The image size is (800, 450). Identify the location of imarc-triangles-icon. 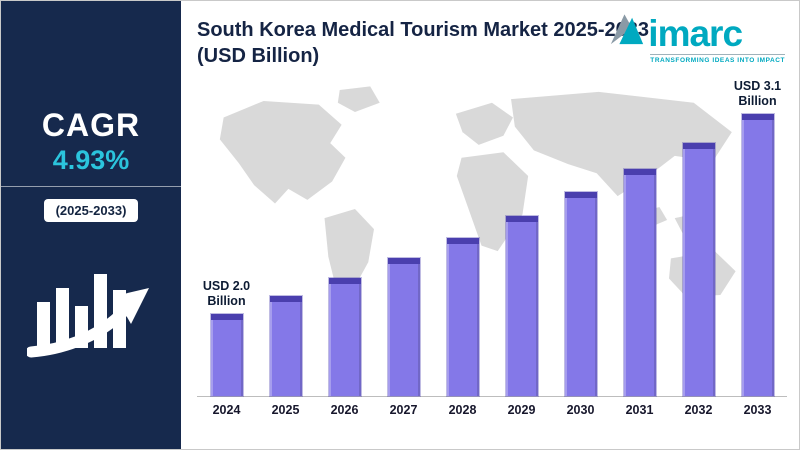
(627, 30).